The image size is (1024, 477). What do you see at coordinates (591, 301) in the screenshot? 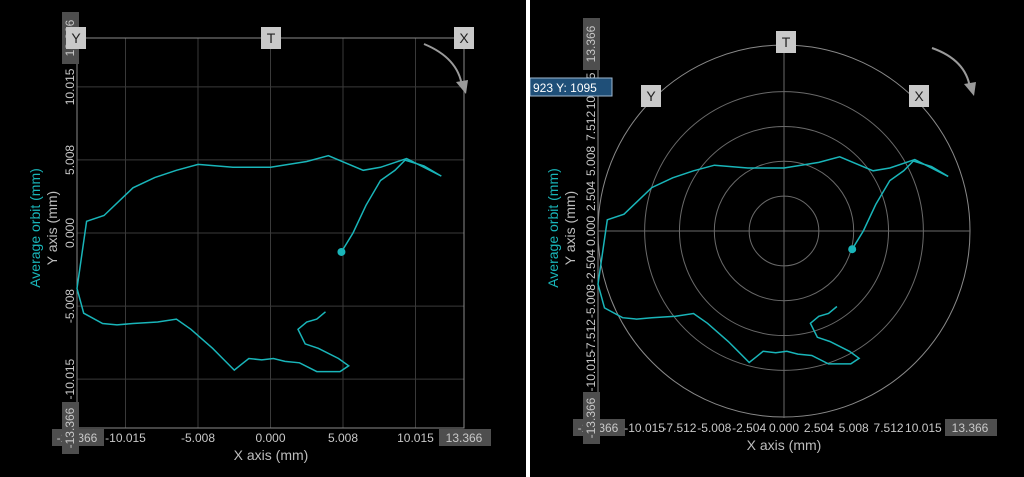
I see `y-tick-label-7: -5.008` at bounding box center [591, 301].